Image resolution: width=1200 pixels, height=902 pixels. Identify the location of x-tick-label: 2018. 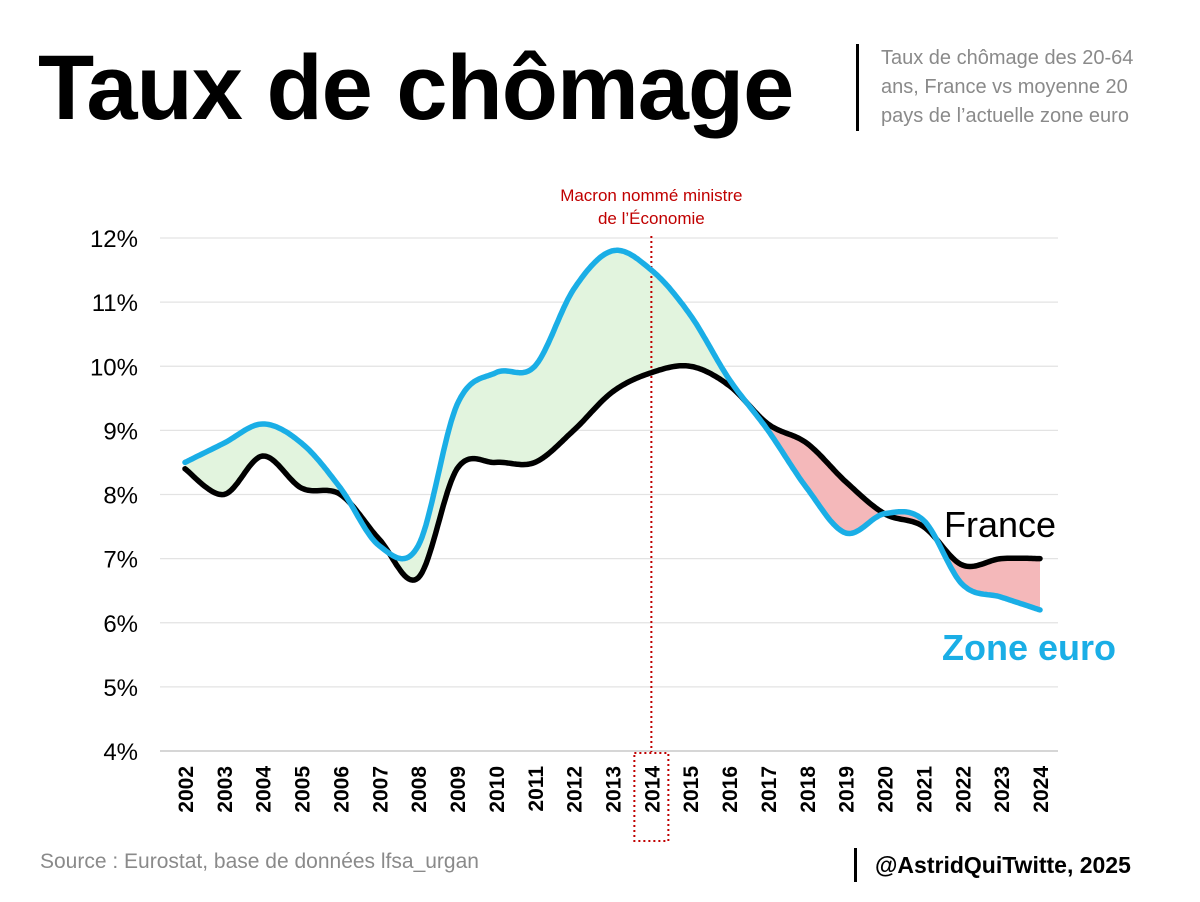
(808, 789).